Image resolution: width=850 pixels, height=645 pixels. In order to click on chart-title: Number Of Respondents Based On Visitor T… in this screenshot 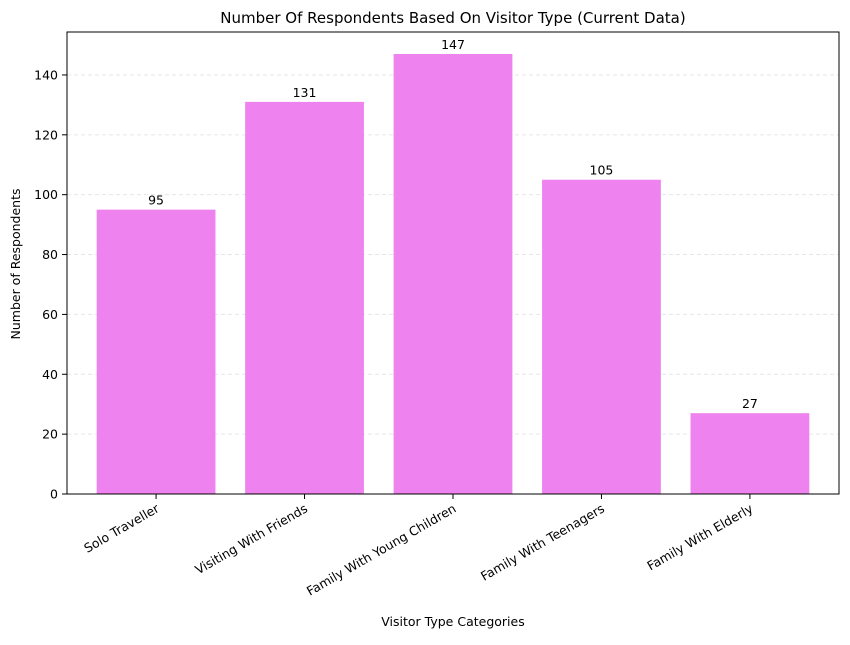, I will do `click(452, 18)`.